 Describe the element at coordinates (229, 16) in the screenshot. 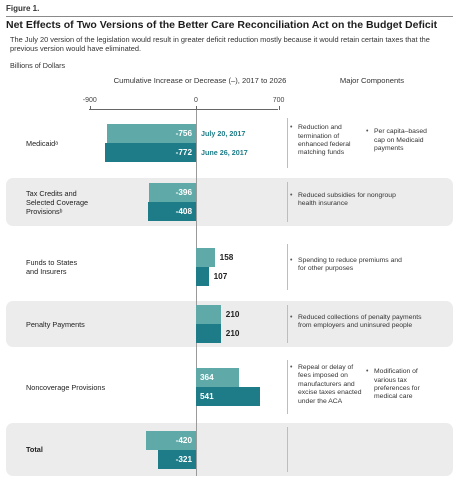

I see `title-rule` at that location.